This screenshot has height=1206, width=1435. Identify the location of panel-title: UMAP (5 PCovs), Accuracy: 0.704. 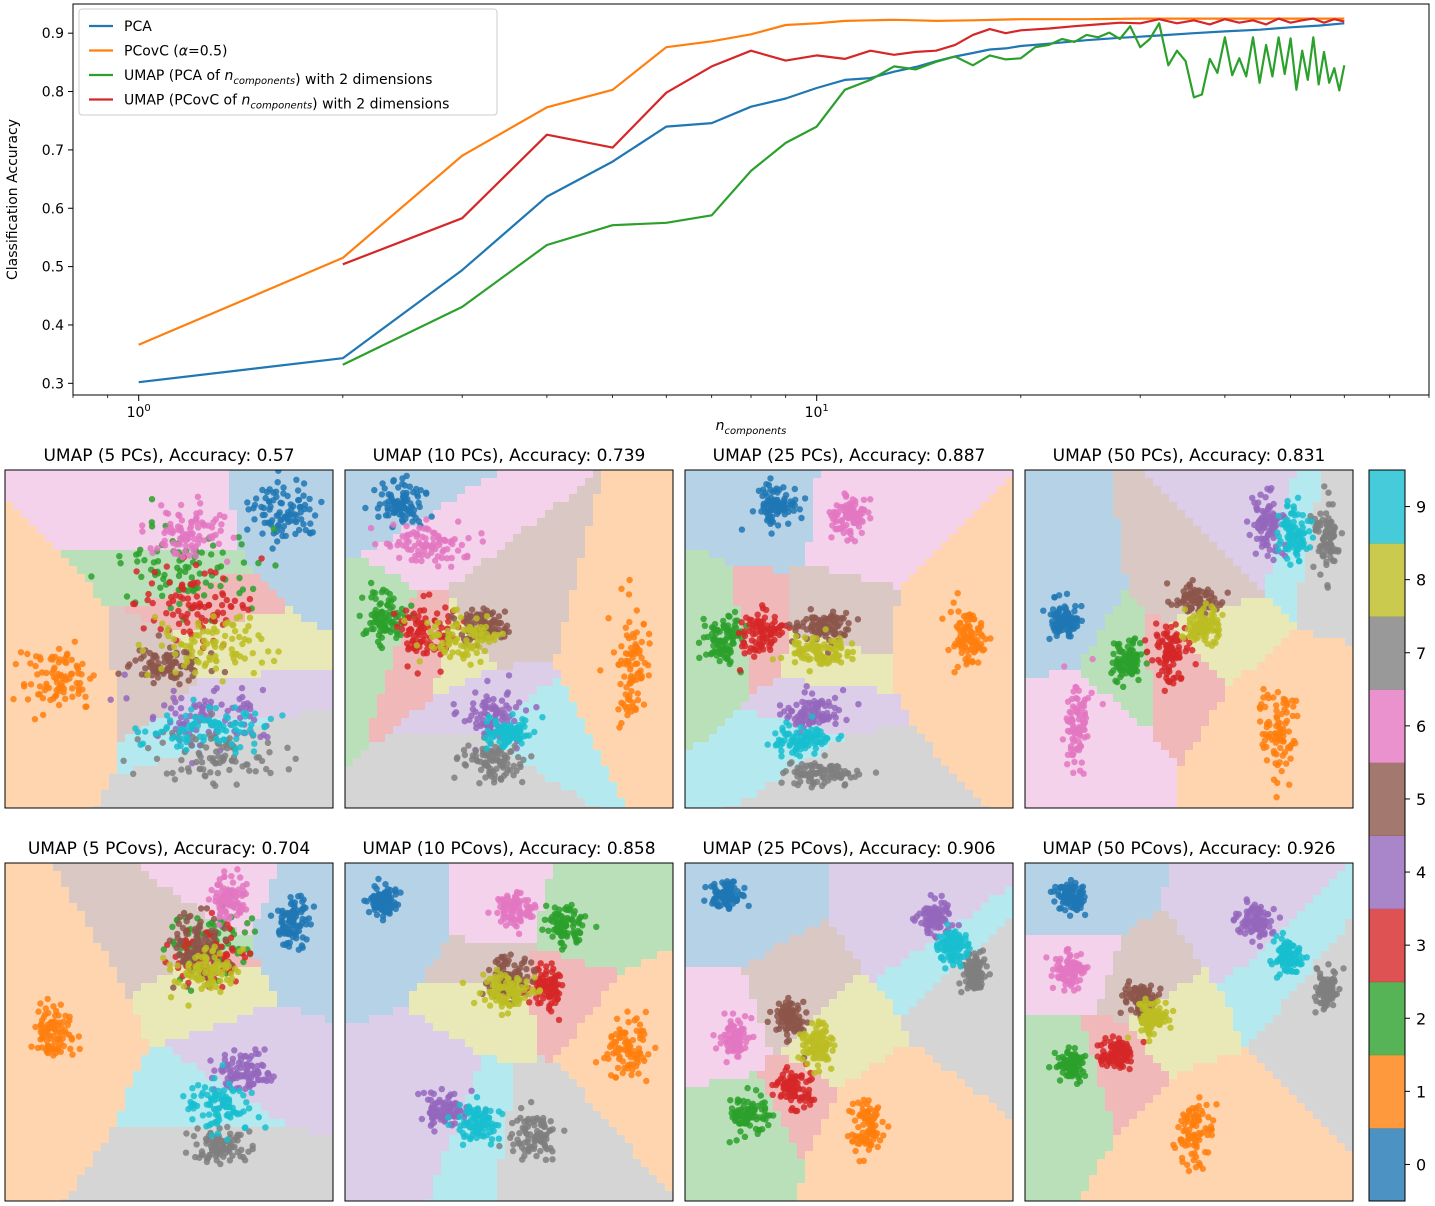
(169, 849).